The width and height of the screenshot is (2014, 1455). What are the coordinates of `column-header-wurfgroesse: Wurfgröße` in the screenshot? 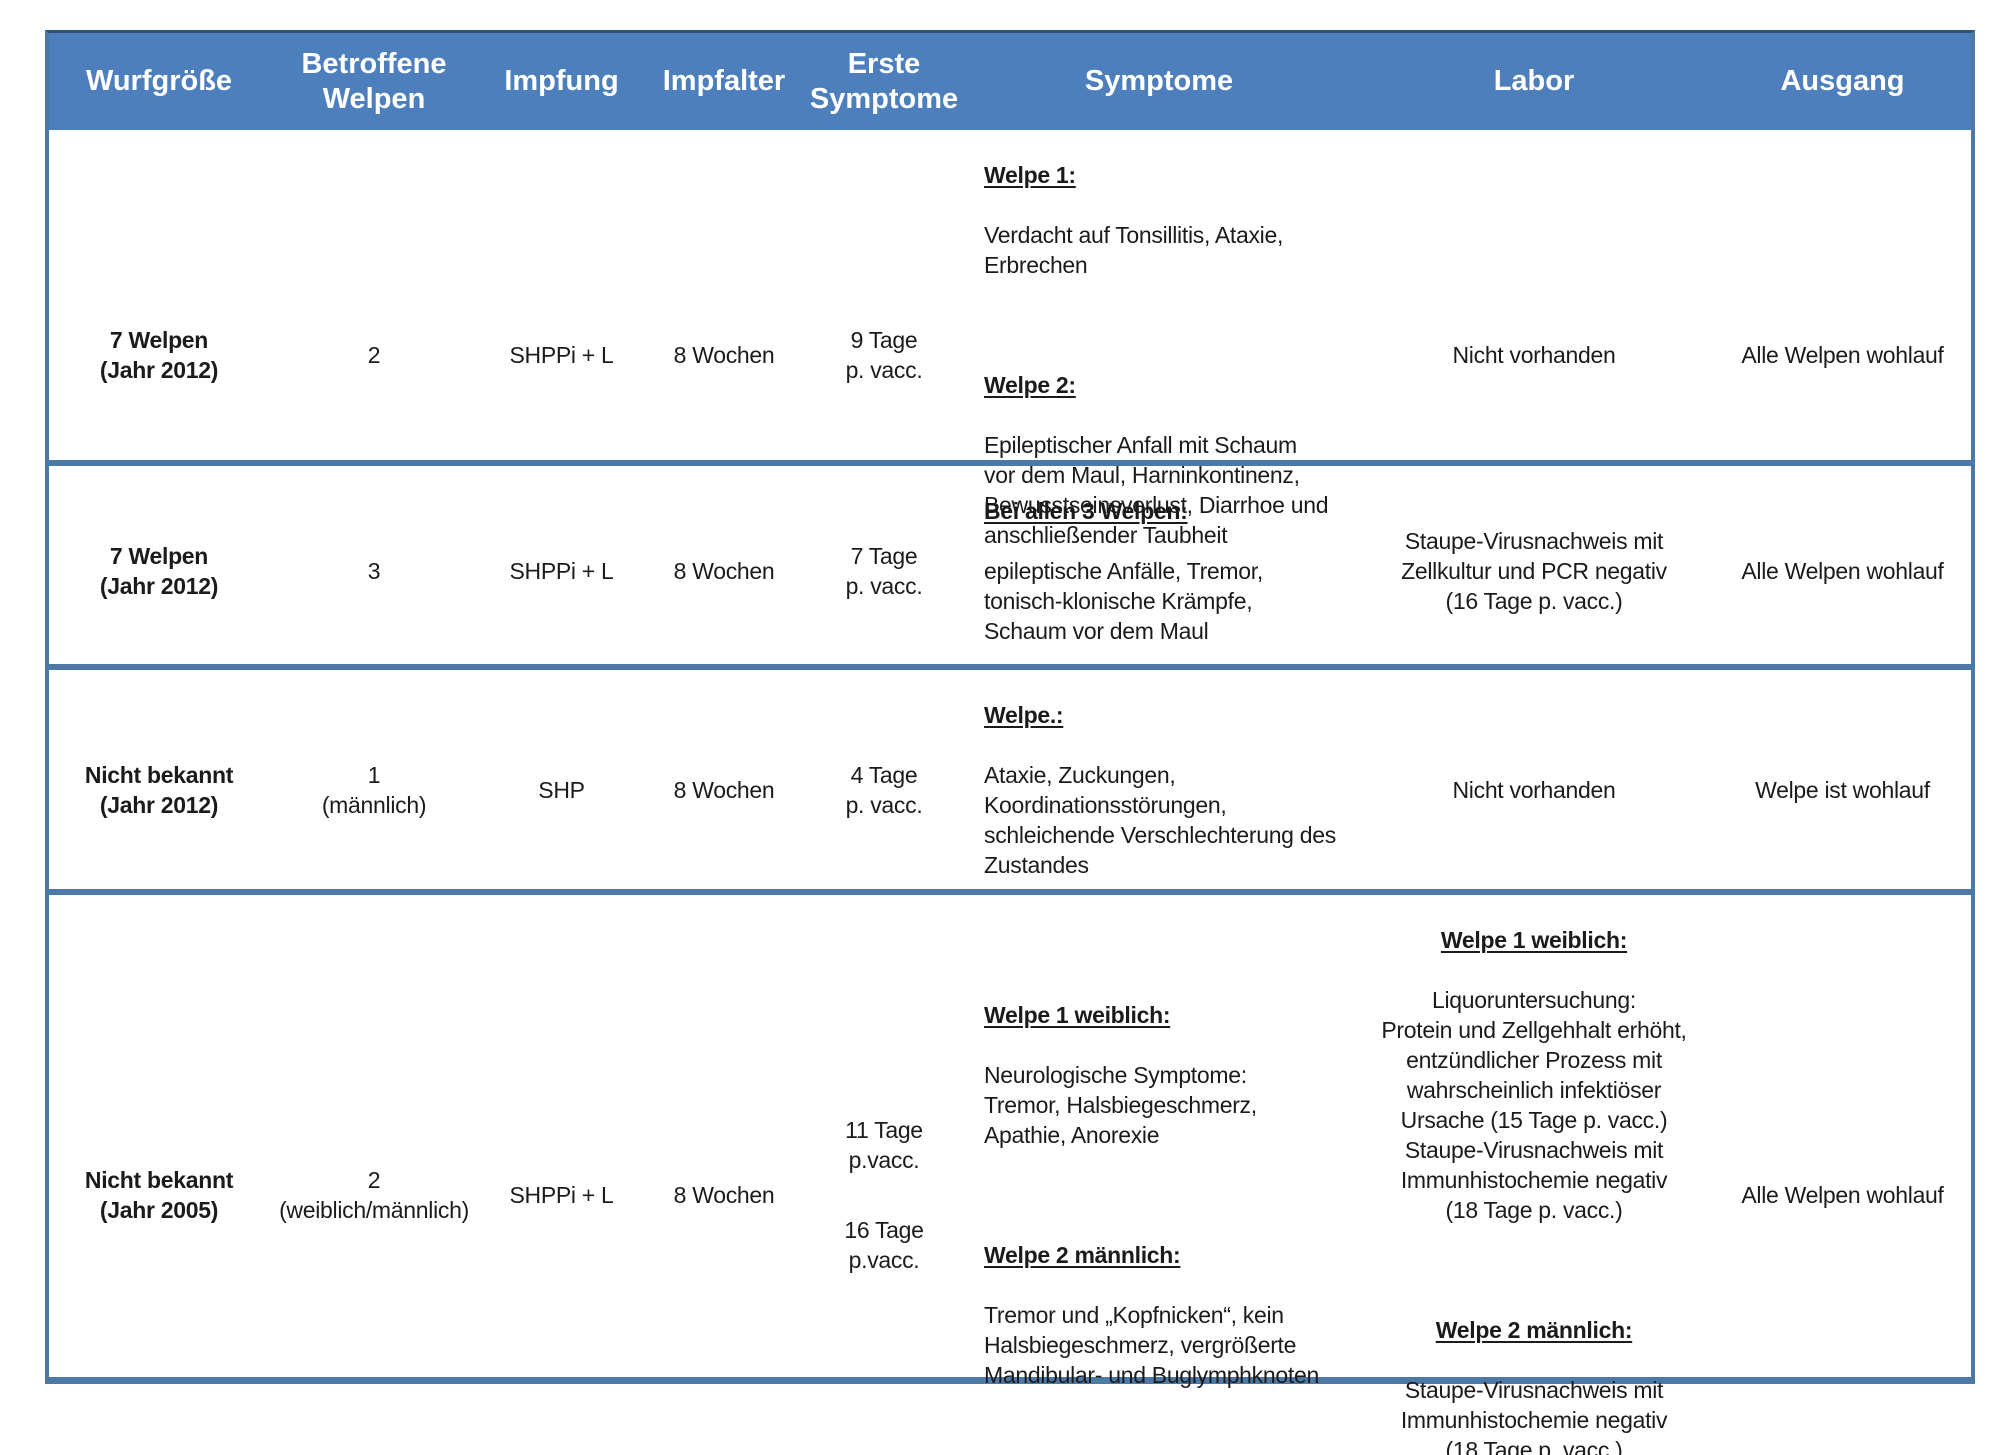 It's located at (159, 81).